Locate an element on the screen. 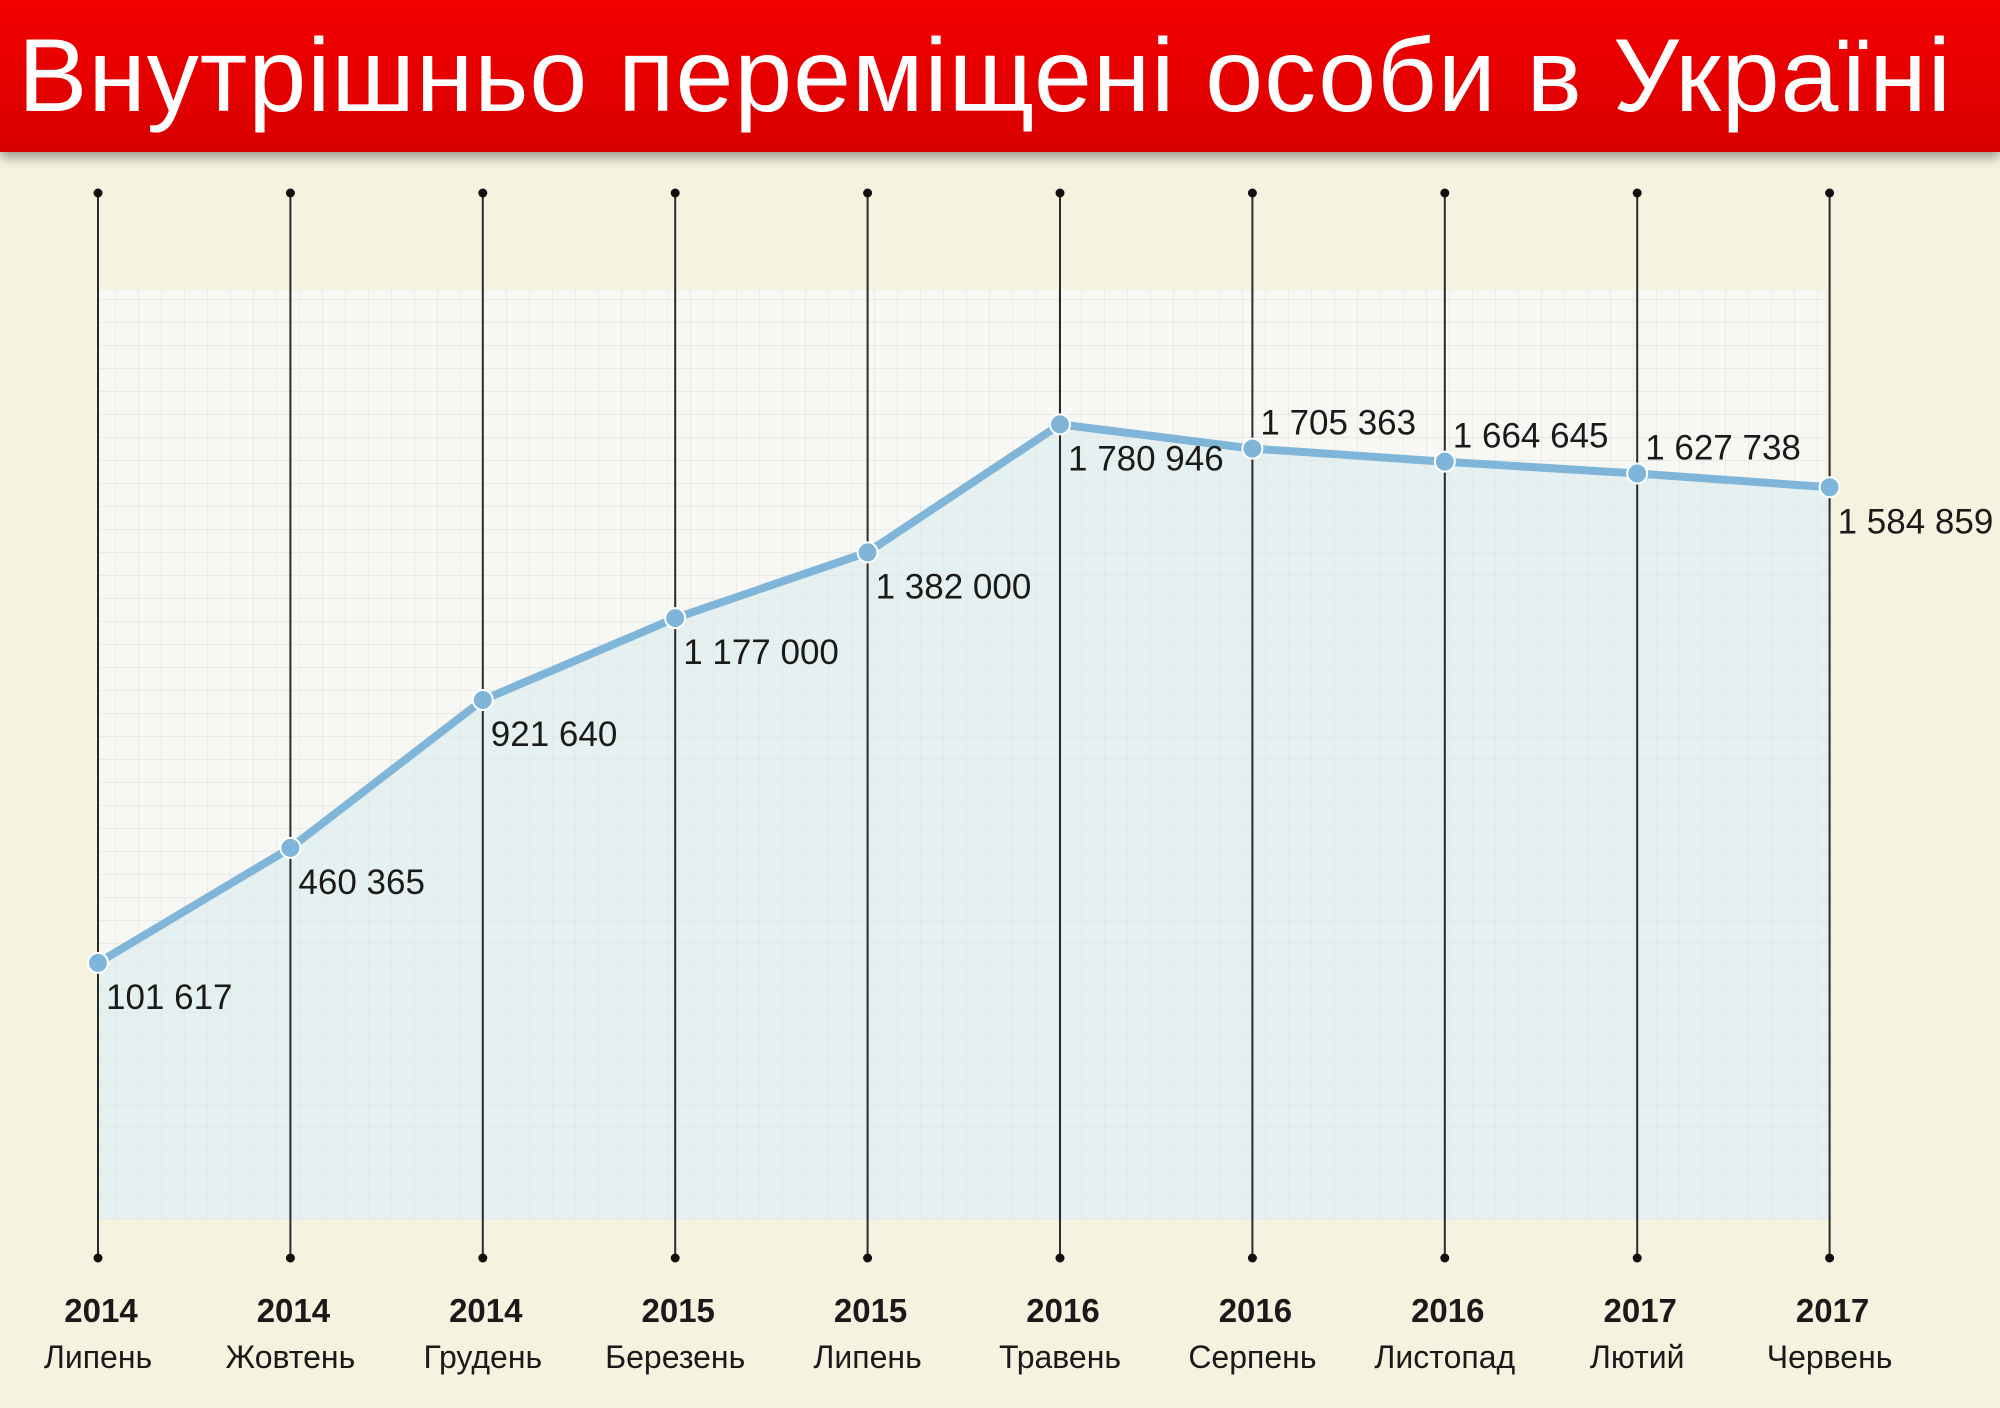 The width and height of the screenshot is (2000, 1408). data-label: 1 382 000 is located at coordinates (954, 586).